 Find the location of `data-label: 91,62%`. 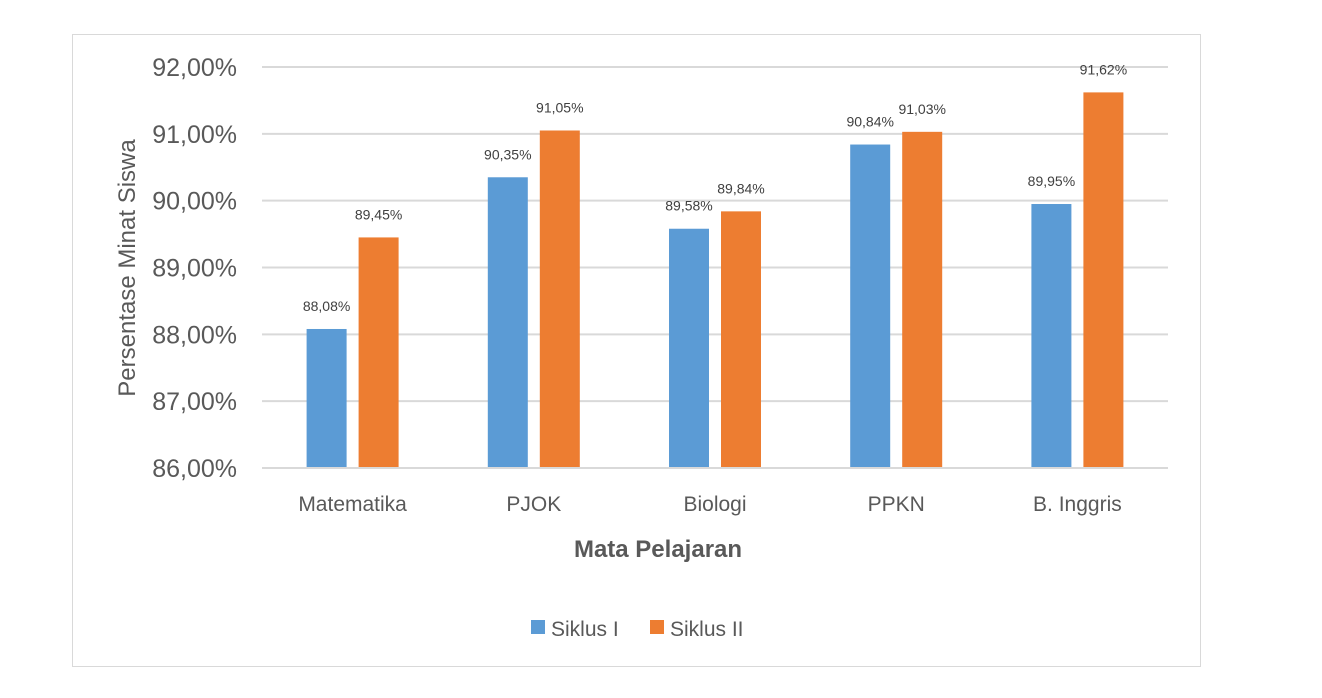

data-label: 91,62% is located at coordinates (1103, 69).